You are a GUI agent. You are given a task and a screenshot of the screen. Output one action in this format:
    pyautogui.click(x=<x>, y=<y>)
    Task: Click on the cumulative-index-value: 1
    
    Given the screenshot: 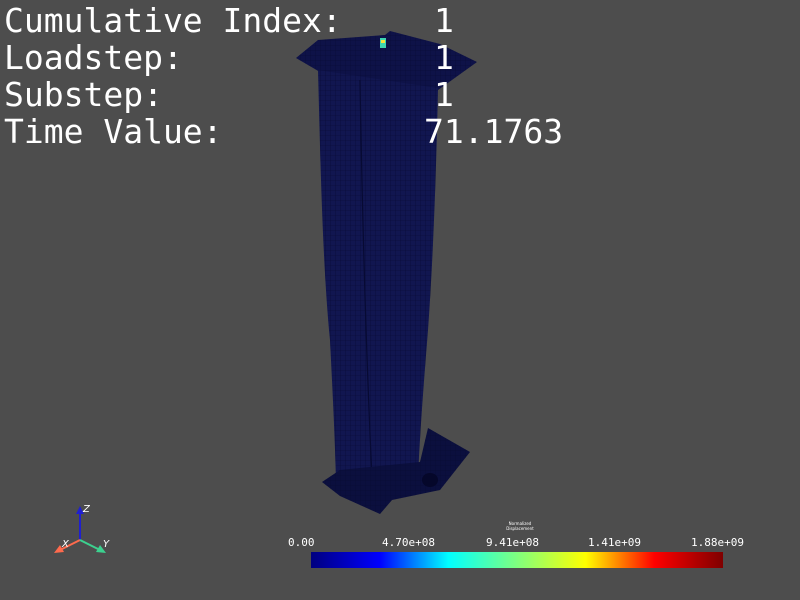 What is the action you would take?
    pyautogui.click(x=444, y=20)
    